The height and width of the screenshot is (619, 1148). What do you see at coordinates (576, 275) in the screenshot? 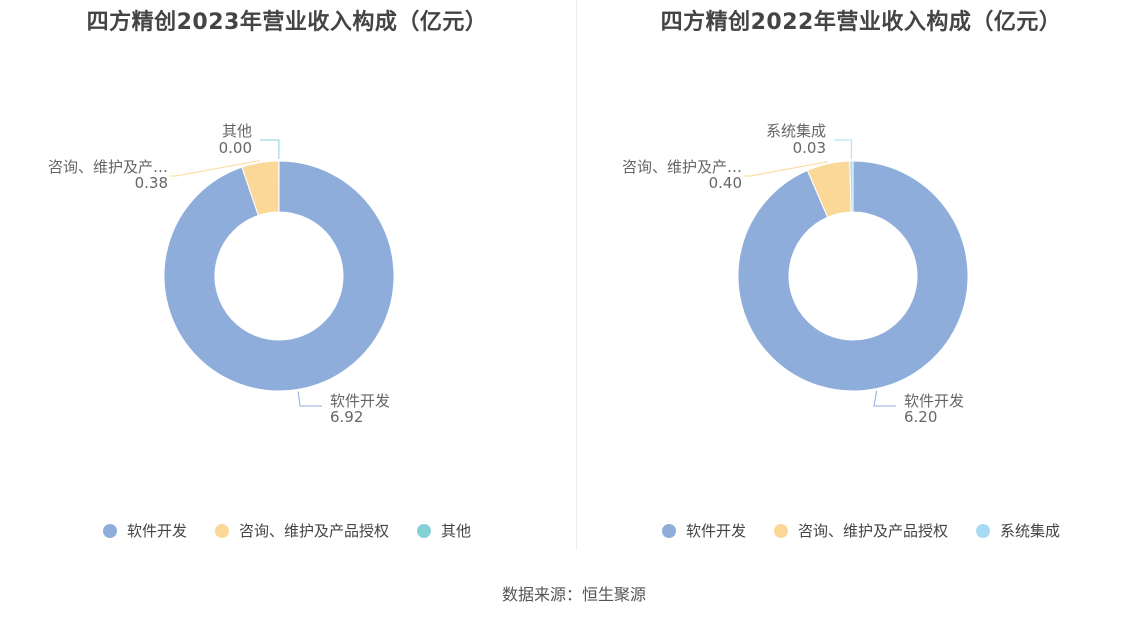
I see `panel-divider` at bounding box center [576, 275].